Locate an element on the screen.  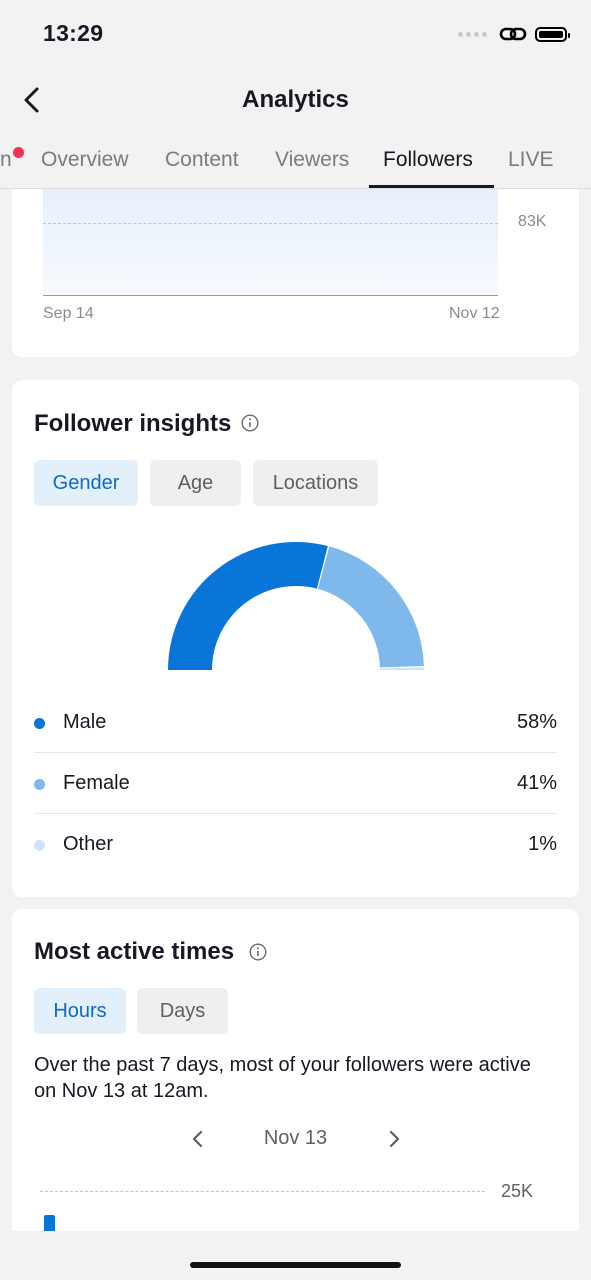
activity-bar is located at coordinates (49, 1223).